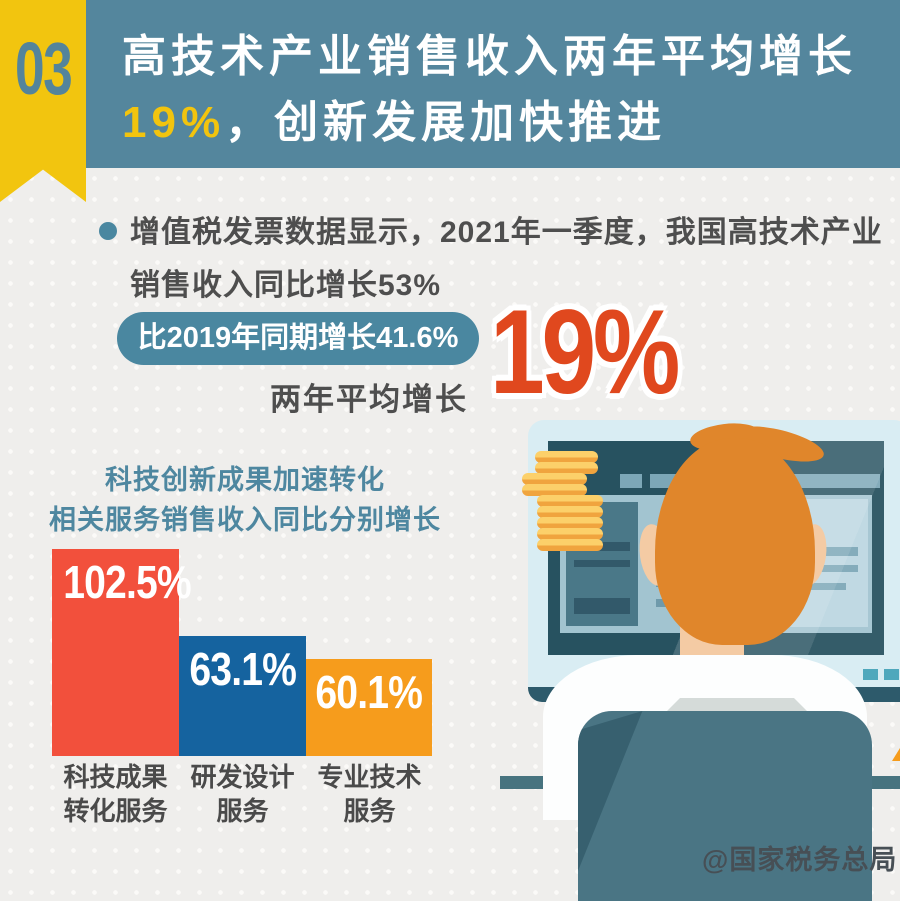 The height and width of the screenshot is (901, 900). I want to click on section-ribbon: 03, so click(43, 101).